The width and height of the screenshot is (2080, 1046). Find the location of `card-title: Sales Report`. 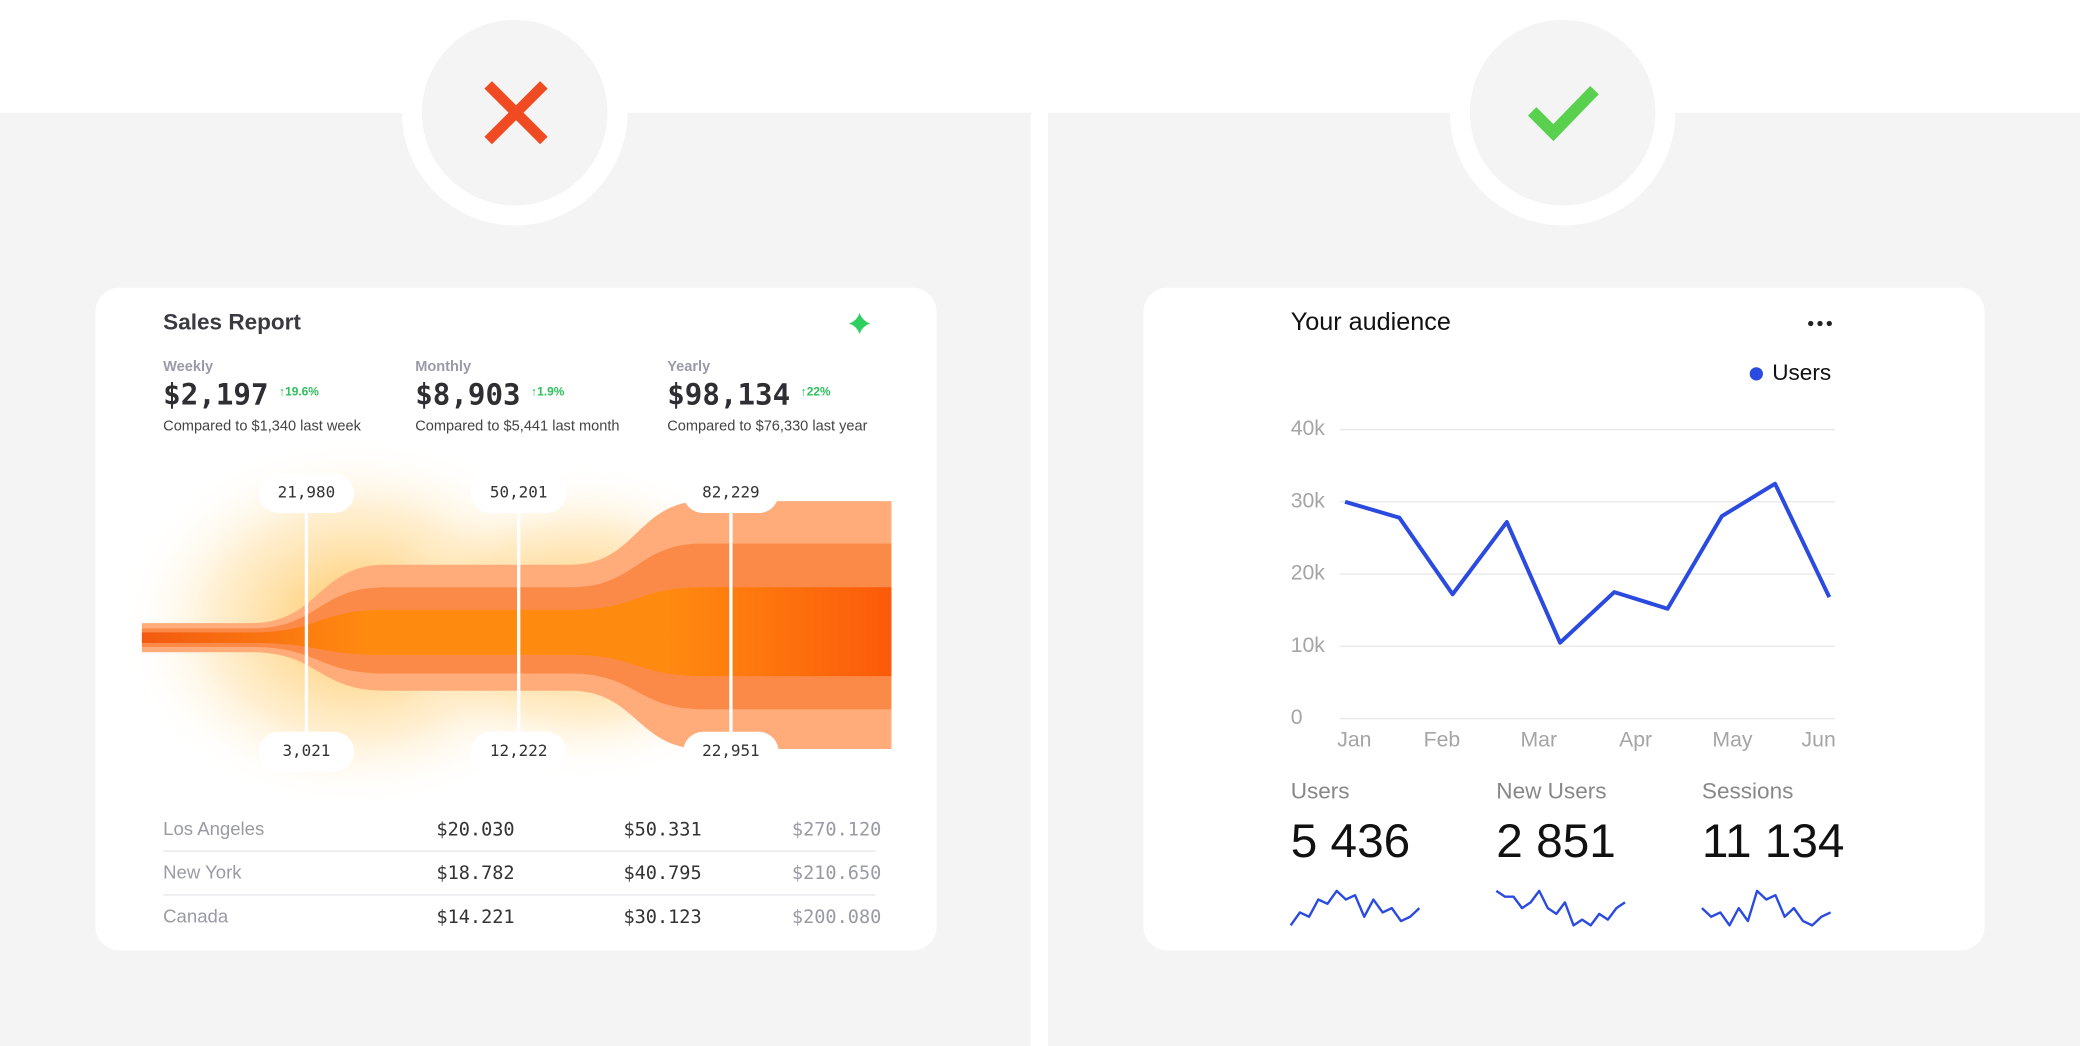

card-title: Sales Report is located at coordinates (232, 321).